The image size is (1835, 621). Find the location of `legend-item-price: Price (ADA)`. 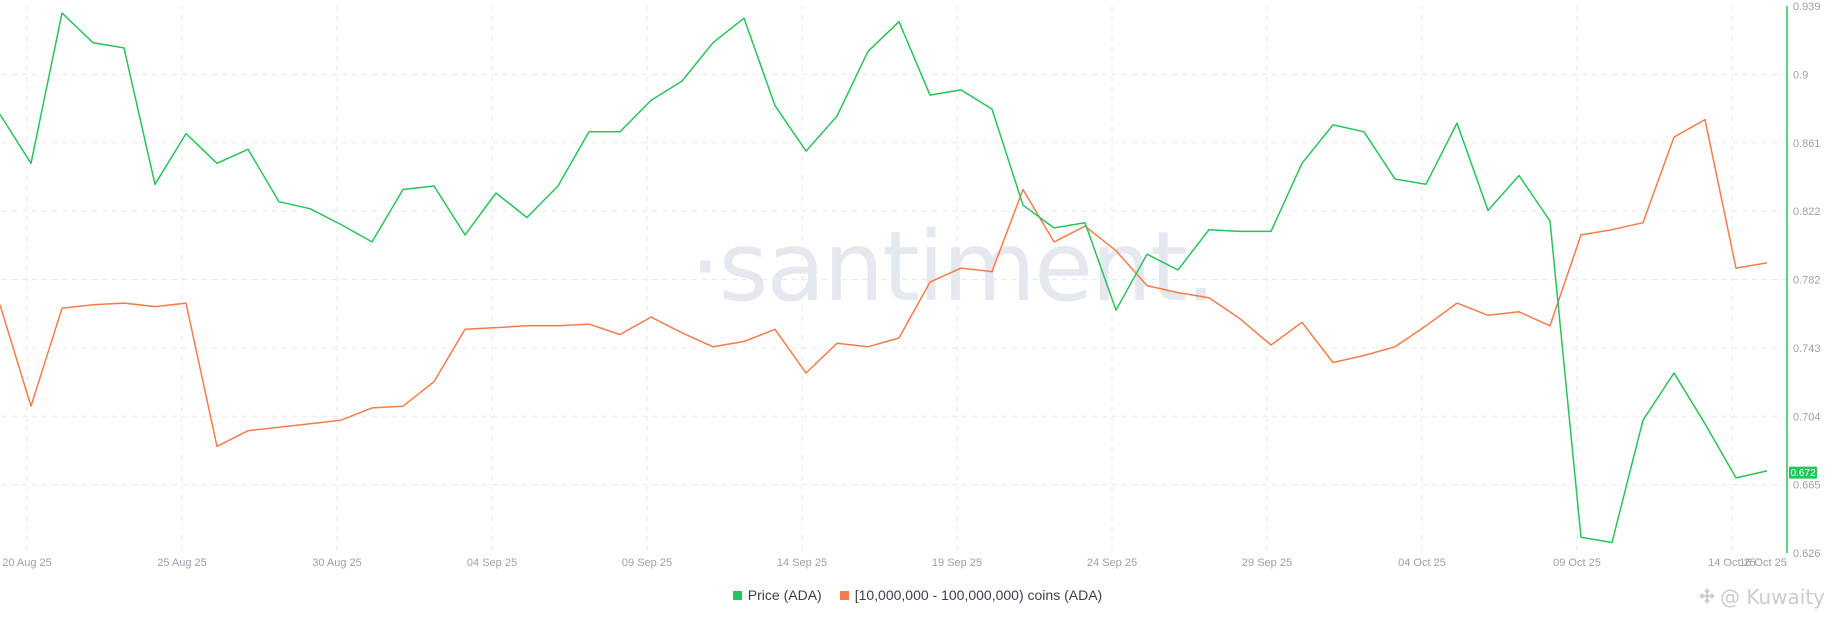

legend-item-price: Price (ADA) is located at coordinates (777, 595).